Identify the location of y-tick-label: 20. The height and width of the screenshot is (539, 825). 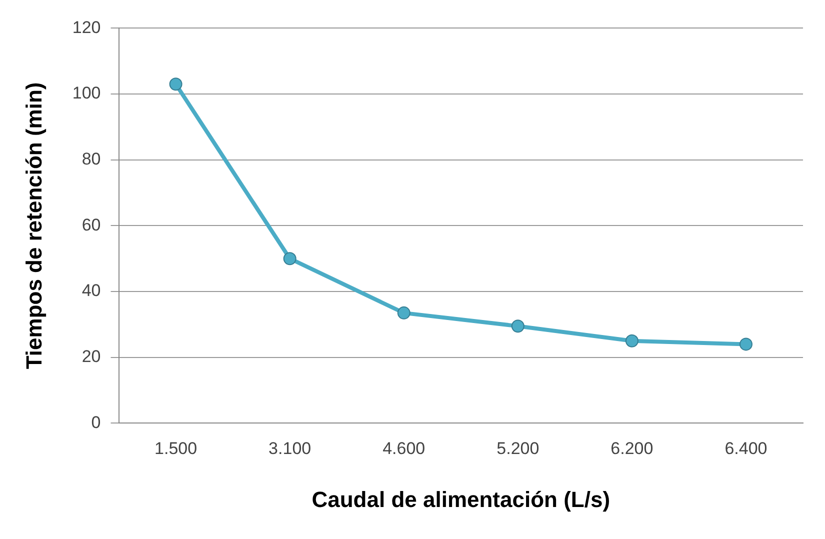
(91, 356).